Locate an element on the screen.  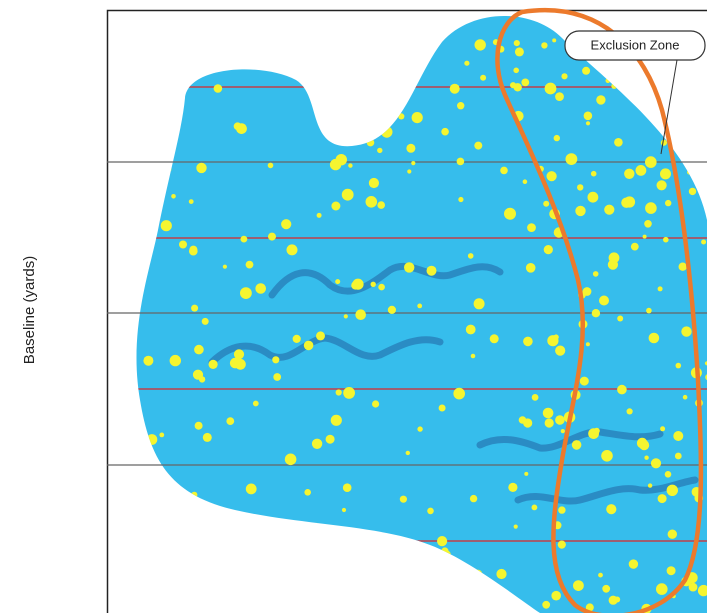
current is located at coordinates (326, 350).